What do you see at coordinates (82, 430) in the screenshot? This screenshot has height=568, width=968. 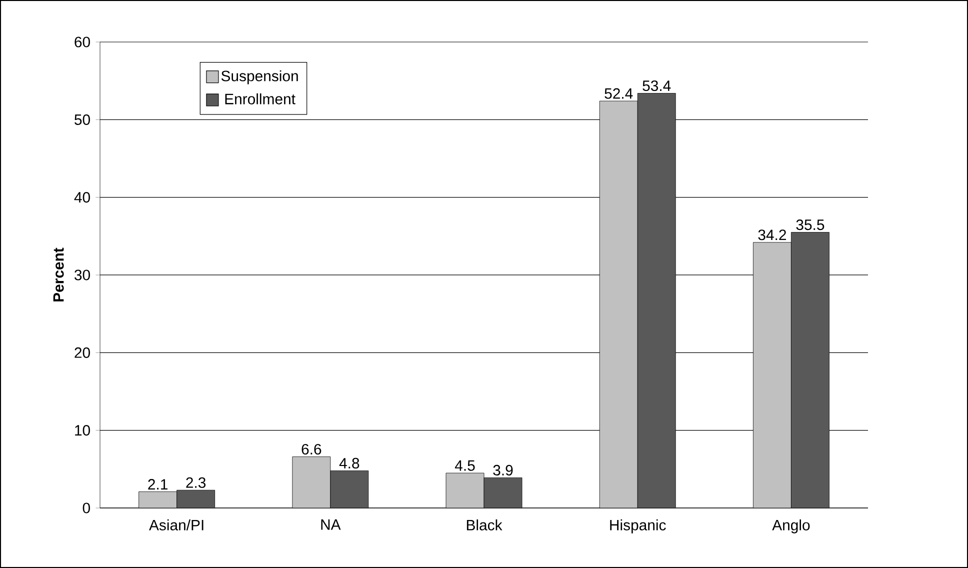 I see `y-tick-label: 10` at bounding box center [82, 430].